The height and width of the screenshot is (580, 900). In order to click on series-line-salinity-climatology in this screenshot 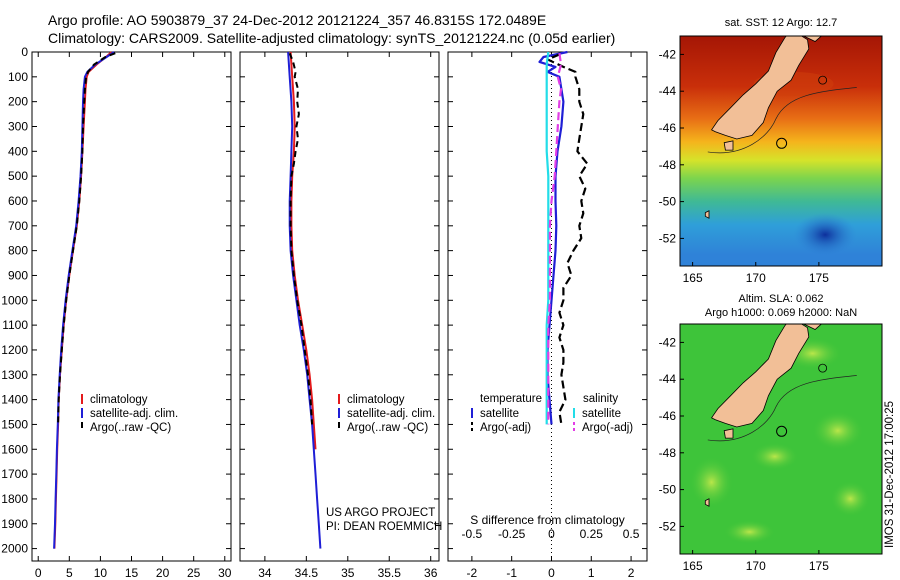, I will do `click(303, 250)`.